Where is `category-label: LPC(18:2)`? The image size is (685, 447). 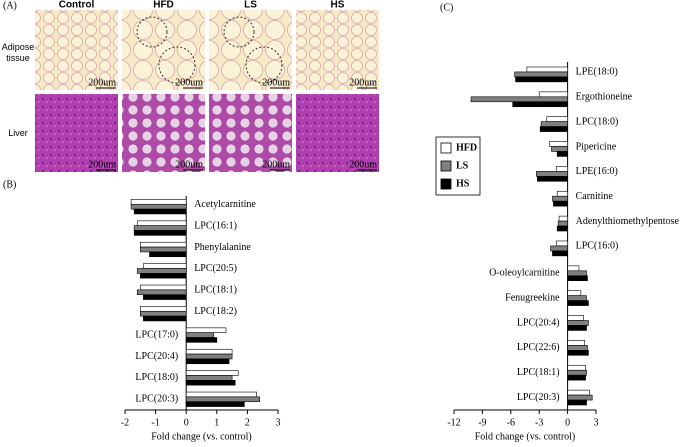 category-label: LPC(18:2) is located at coordinates (215, 311).